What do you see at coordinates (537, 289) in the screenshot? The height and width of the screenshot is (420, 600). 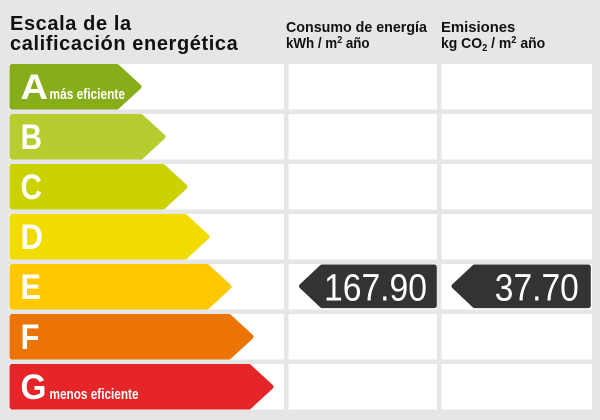 I see `svg-text: 37.70` at bounding box center [537, 289].